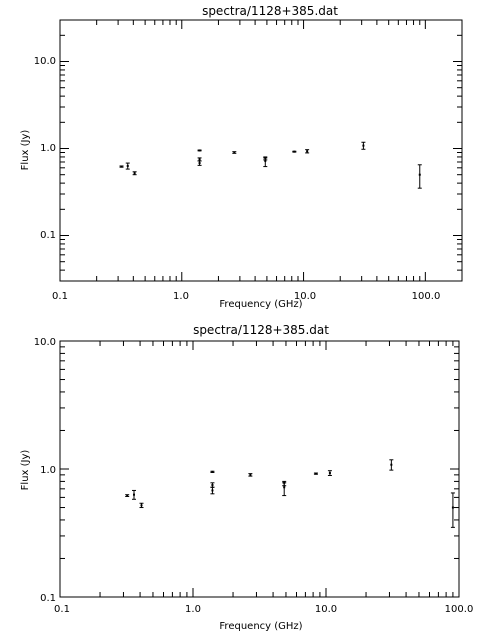 The height and width of the screenshot is (640, 480). Describe the element at coordinates (270, 11) in the screenshot. I see `chart-top-title: spectra/1128+385.dat` at that location.